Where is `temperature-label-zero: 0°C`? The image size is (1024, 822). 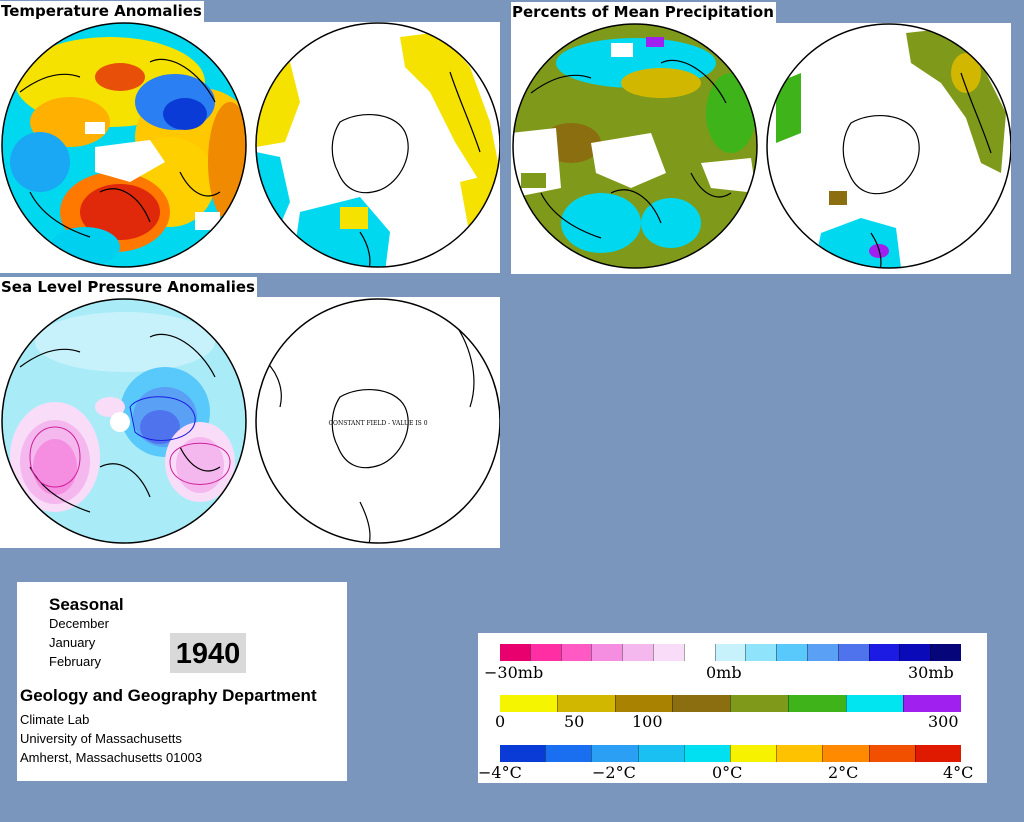 temperature-label-zero: 0°C is located at coordinates (727, 772).